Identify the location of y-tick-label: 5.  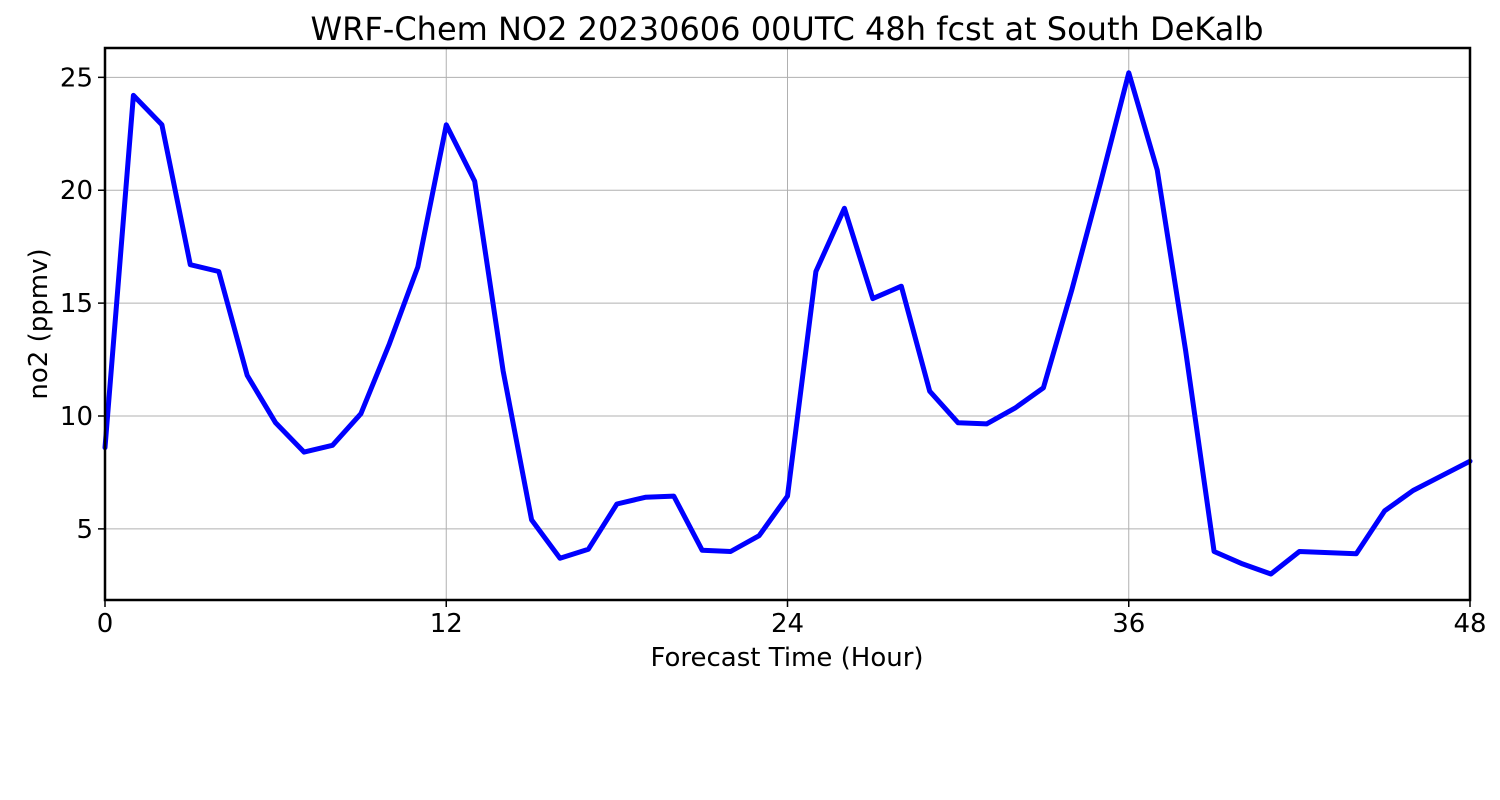
(84, 530).